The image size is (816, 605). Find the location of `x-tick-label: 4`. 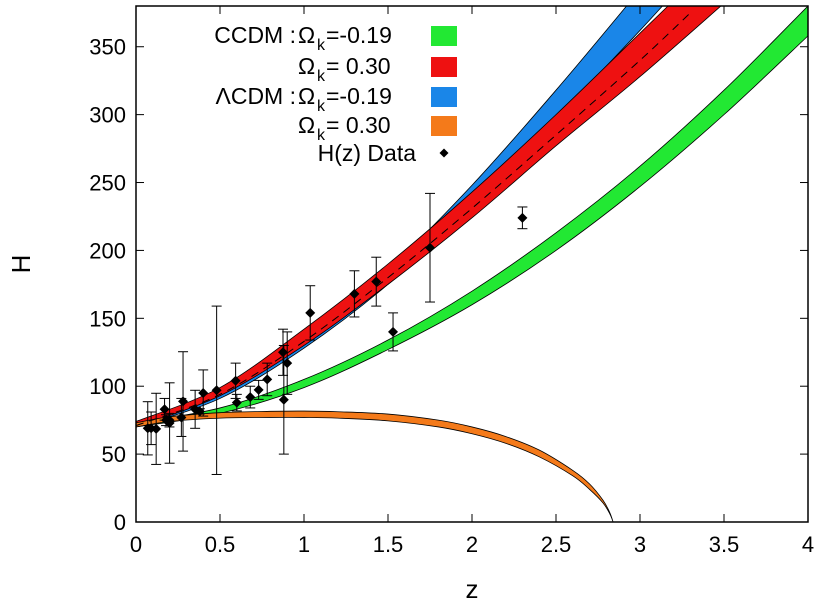

x-tick-label: 4 is located at coordinates (808, 544).